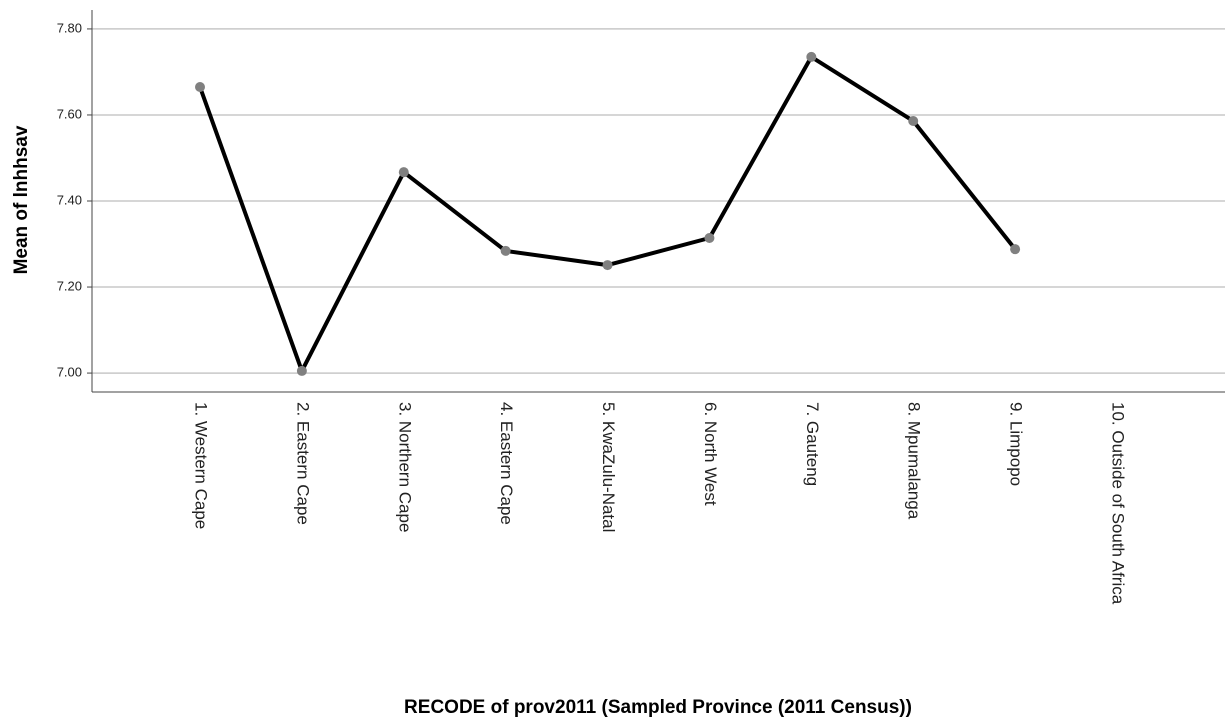  Describe the element at coordinates (69, 27) in the screenshot. I see `y-tick-label: 7.80` at that location.